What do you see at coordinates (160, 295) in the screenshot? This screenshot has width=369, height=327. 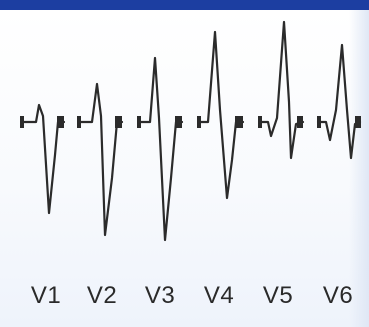 I see `lead-label-v3: V3` at bounding box center [160, 295].